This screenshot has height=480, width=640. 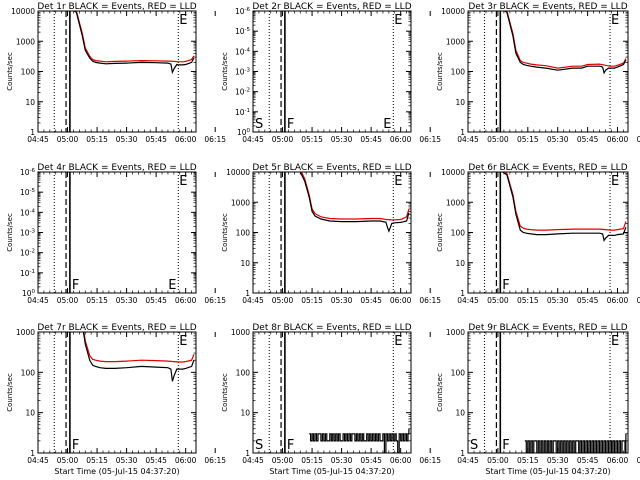 What do you see at coordinates (331, 7) in the screenshot?
I see `panel-title: Det 2r BLACK = Events, RED = LLD` at bounding box center [331, 7].